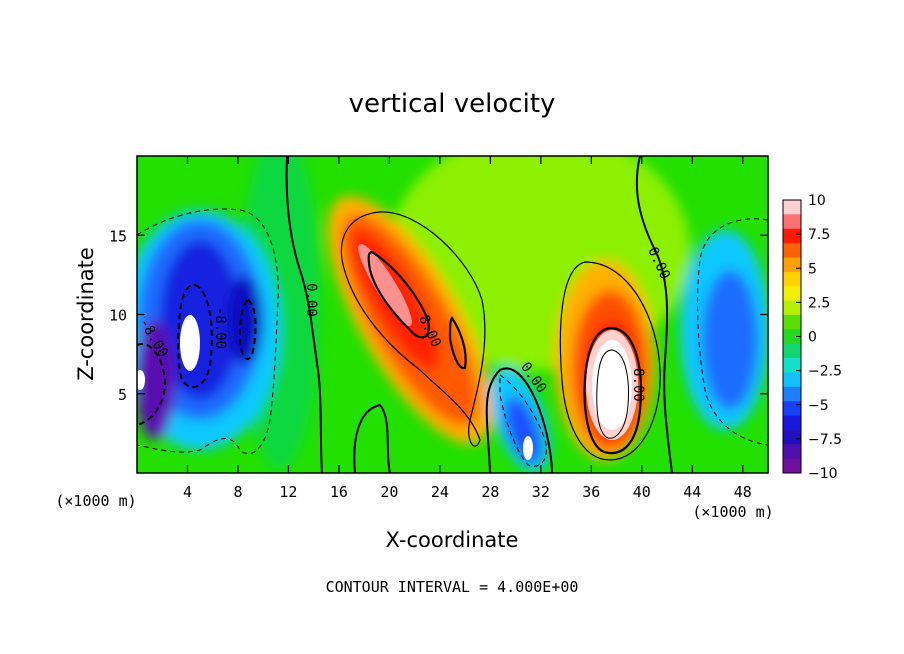  Describe the element at coordinates (818, 406) in the screenshot. I see `colorbar-tick-label: −5` at that location.